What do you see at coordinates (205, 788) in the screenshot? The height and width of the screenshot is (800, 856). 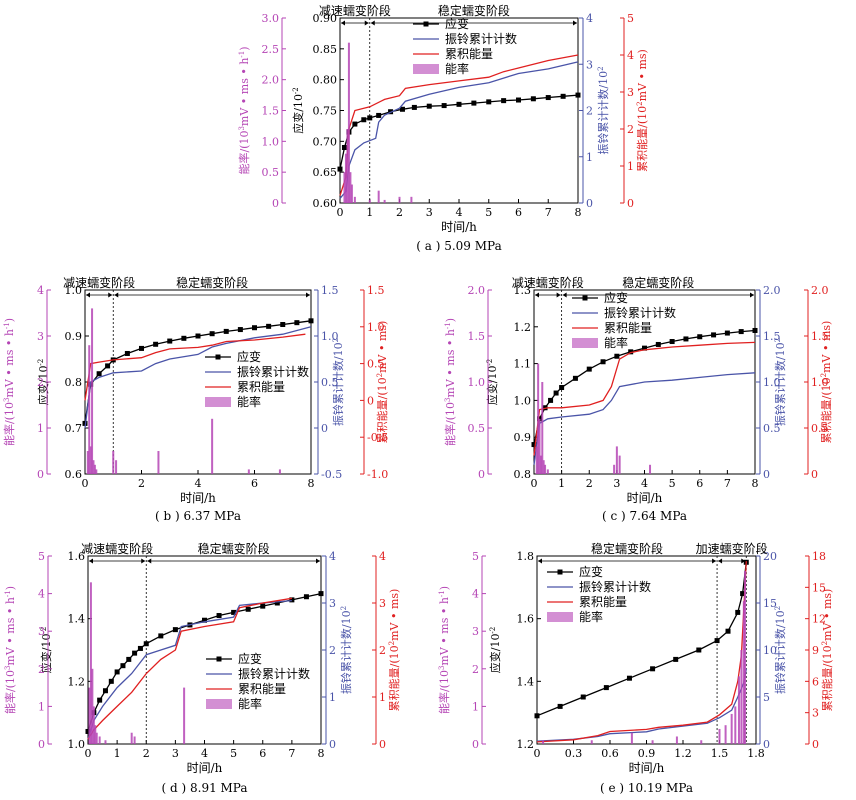 I see `panel-caption: ( d ) 8.91 MPa` at bounding box center [205, 788].